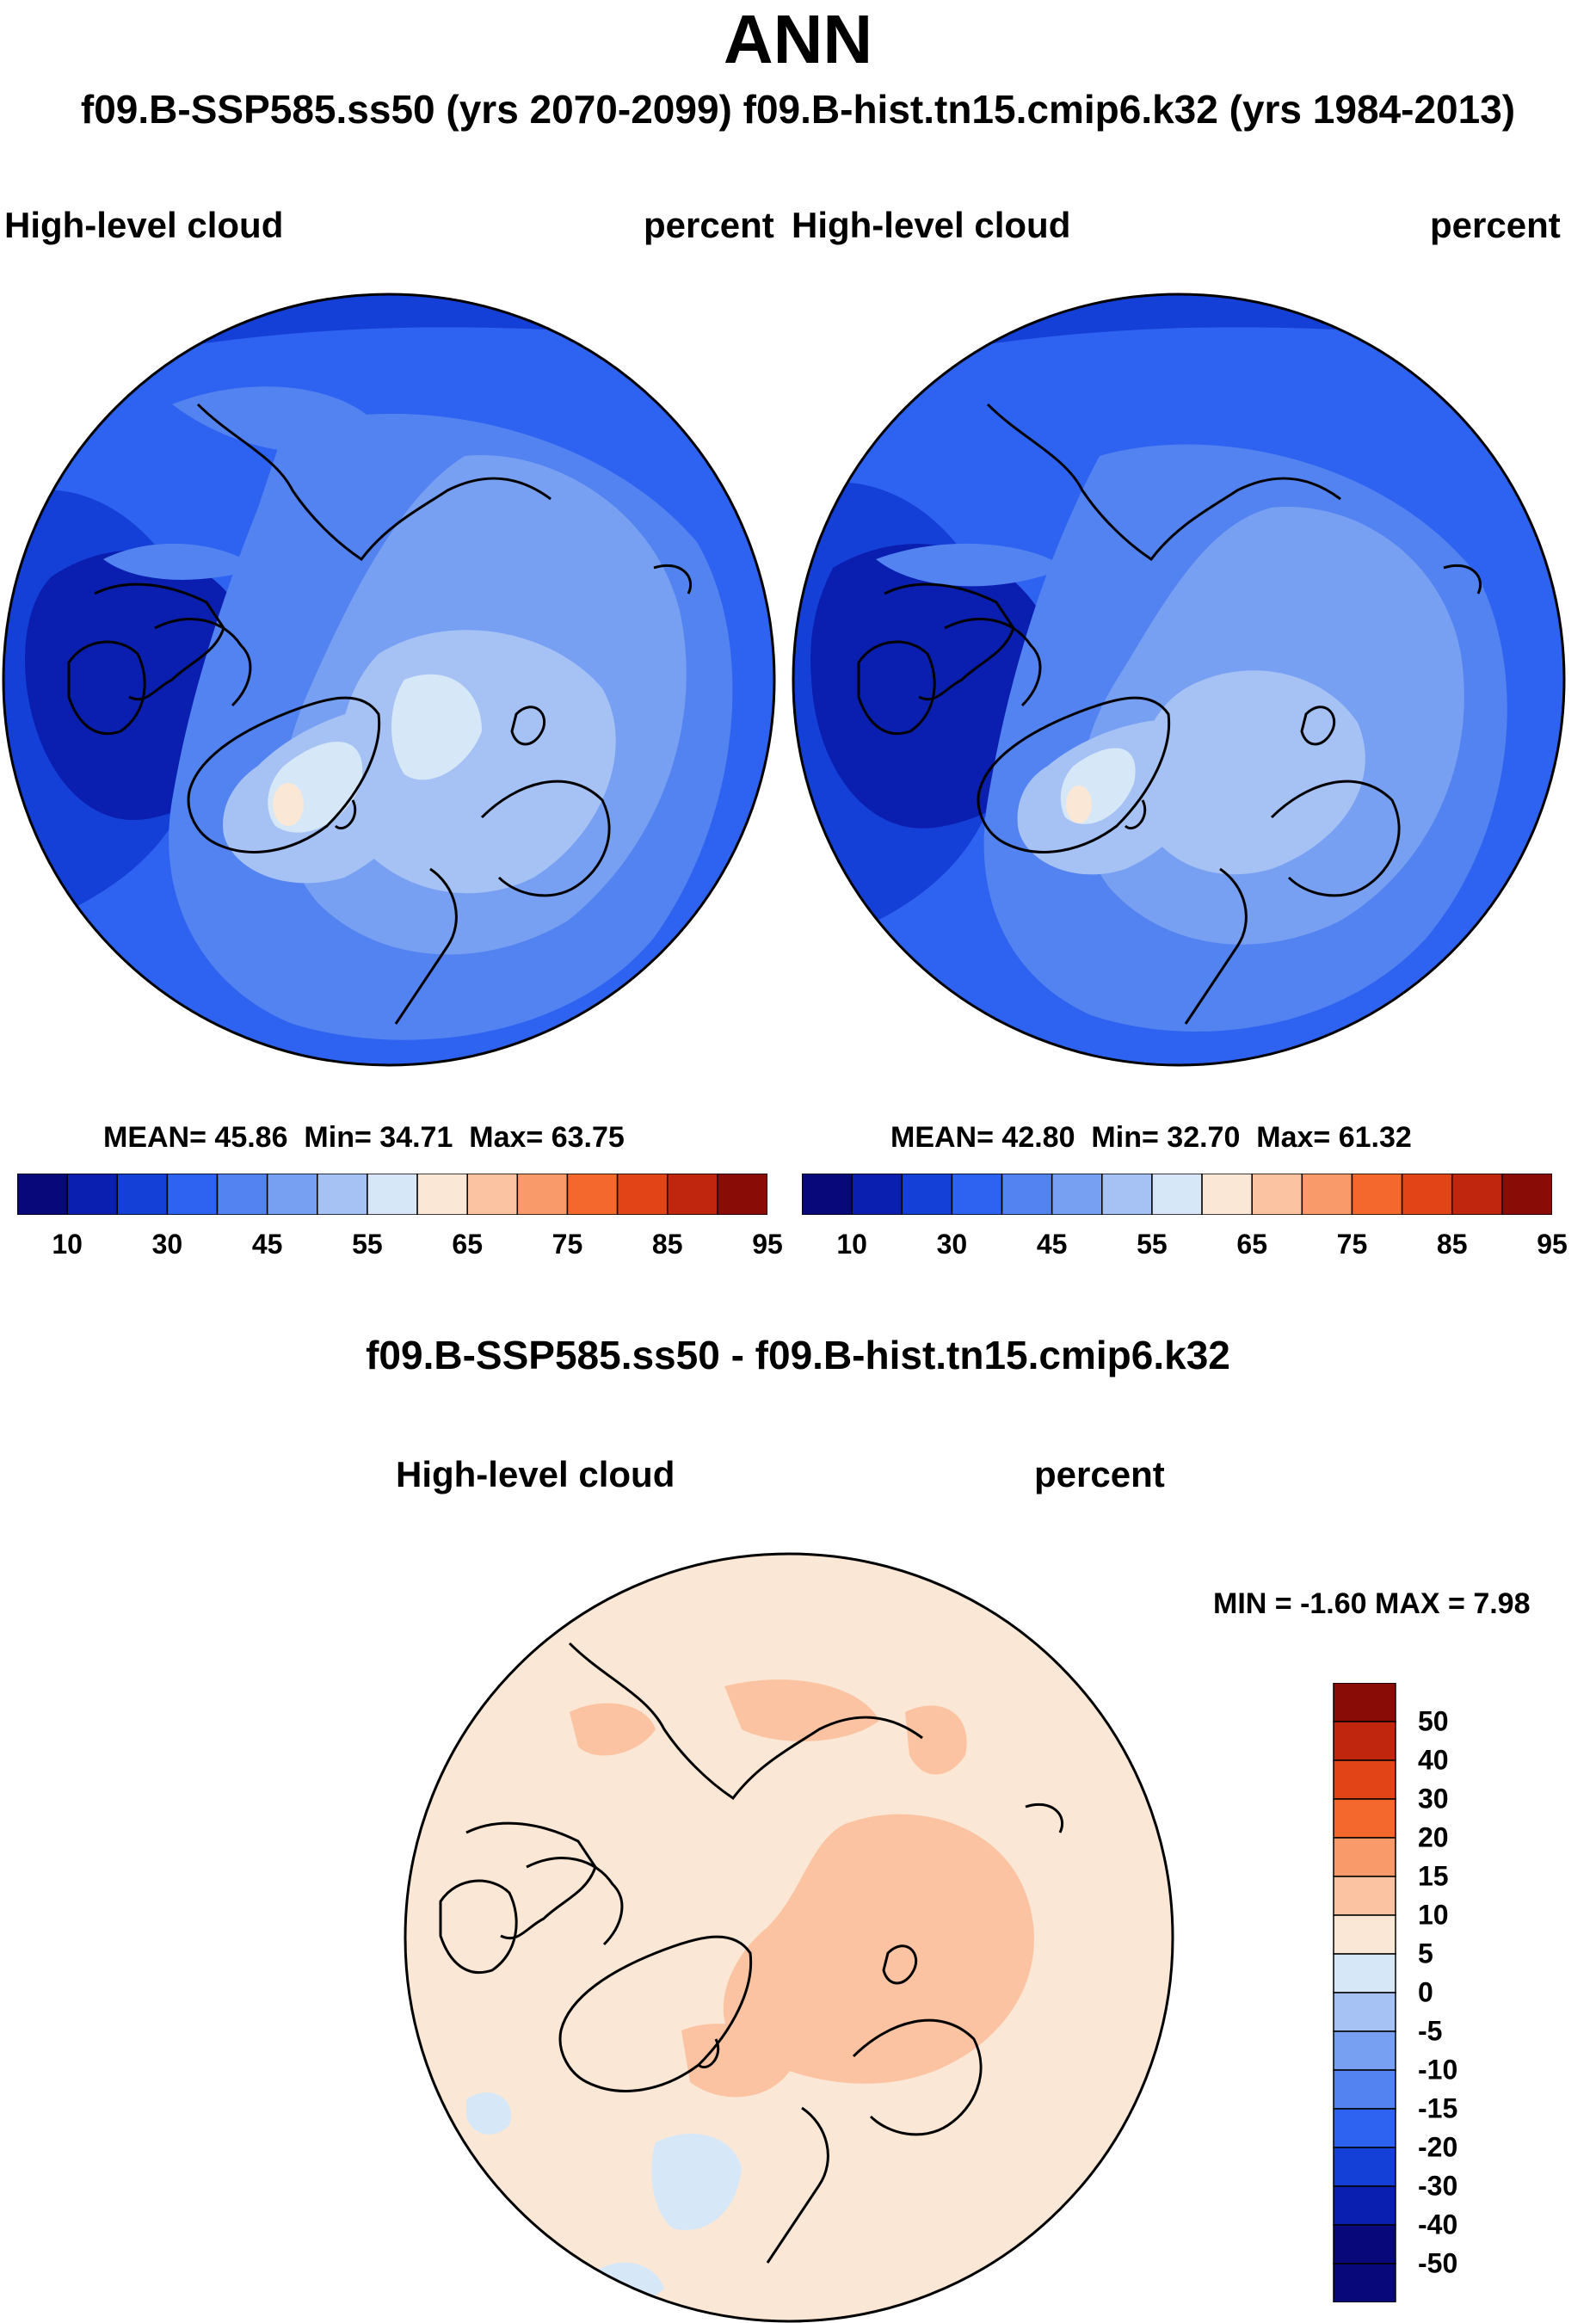  Describe the element at coordinates (1438, 2186) in the screenshot. I see `colorbar-level-label: -30` at that location.